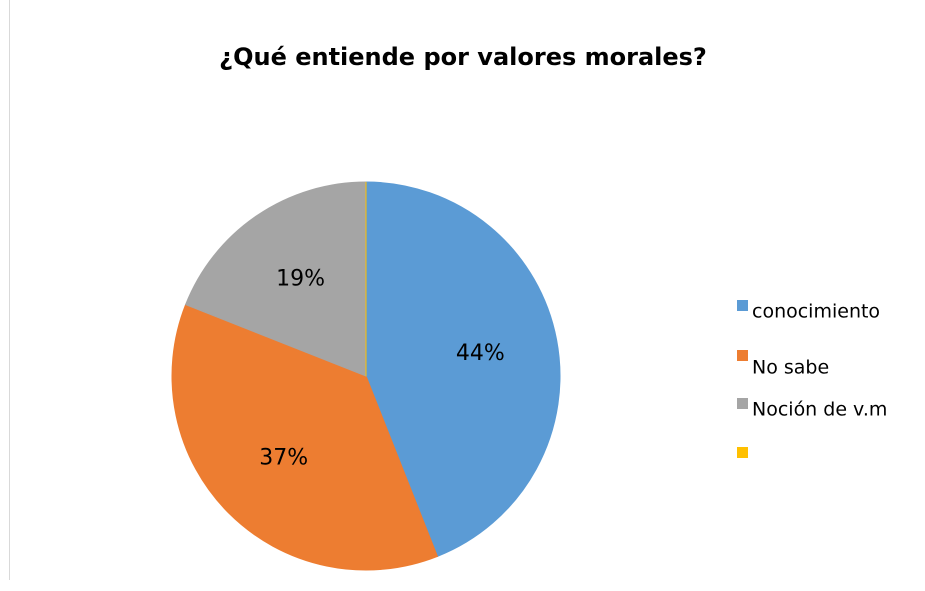  Describe the element at coordinates (819, 410) in the screenshot. I see `legend-label: Noción de v.m` at that location.